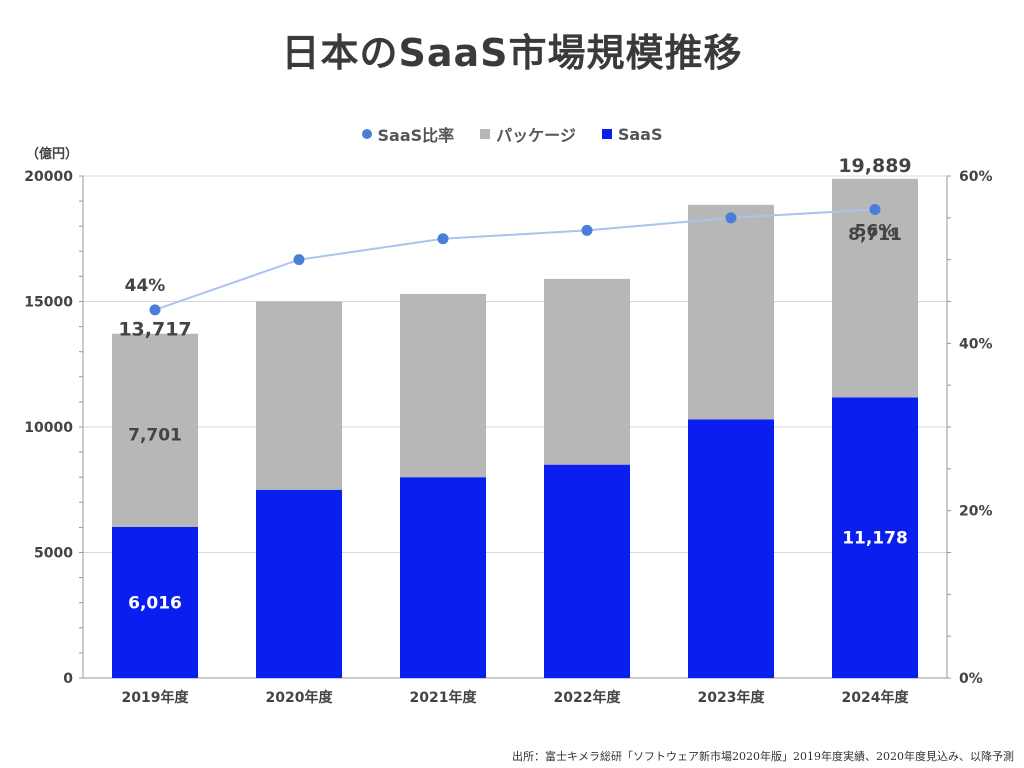  What do you see at coordinates (976, 177) in the screenshot?
I see `y2-tick-label: 60%` at bounding box center [976, 177].